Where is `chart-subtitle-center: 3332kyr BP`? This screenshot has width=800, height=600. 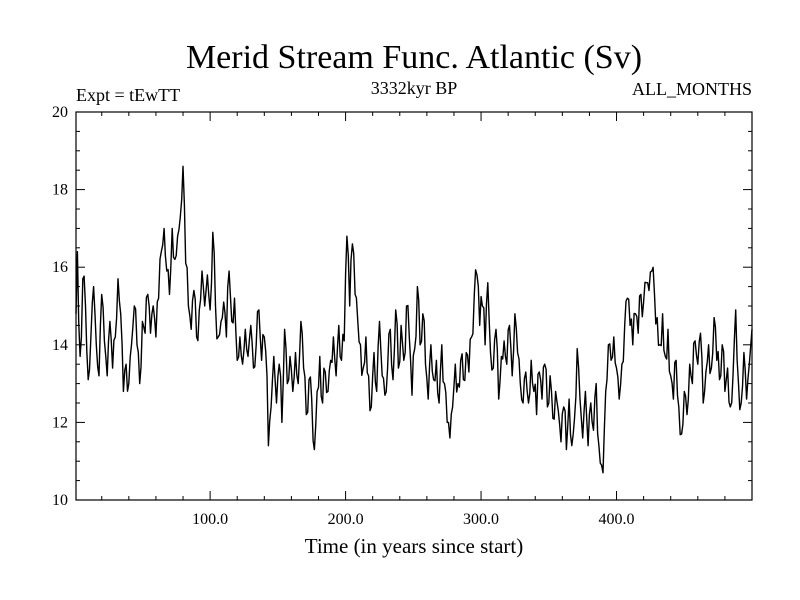 chart-subtitle-center: 3332kyr BP is located at coordinates (414, 88).